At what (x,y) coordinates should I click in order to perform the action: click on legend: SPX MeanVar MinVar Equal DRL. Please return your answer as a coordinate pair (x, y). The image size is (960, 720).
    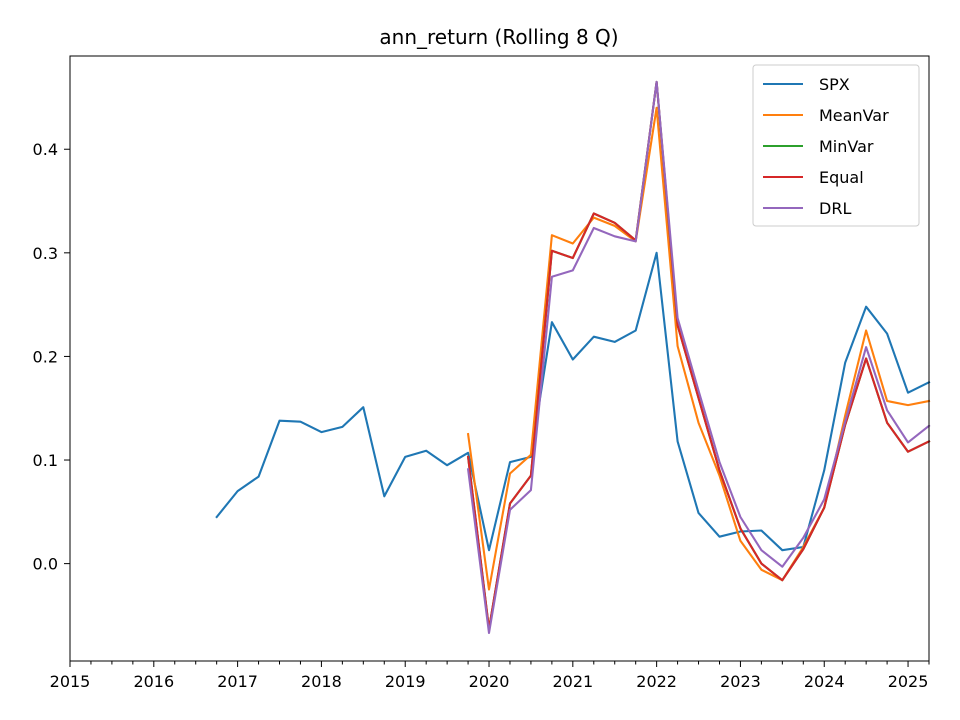
    Looking at the image, I should click on (836, 145).